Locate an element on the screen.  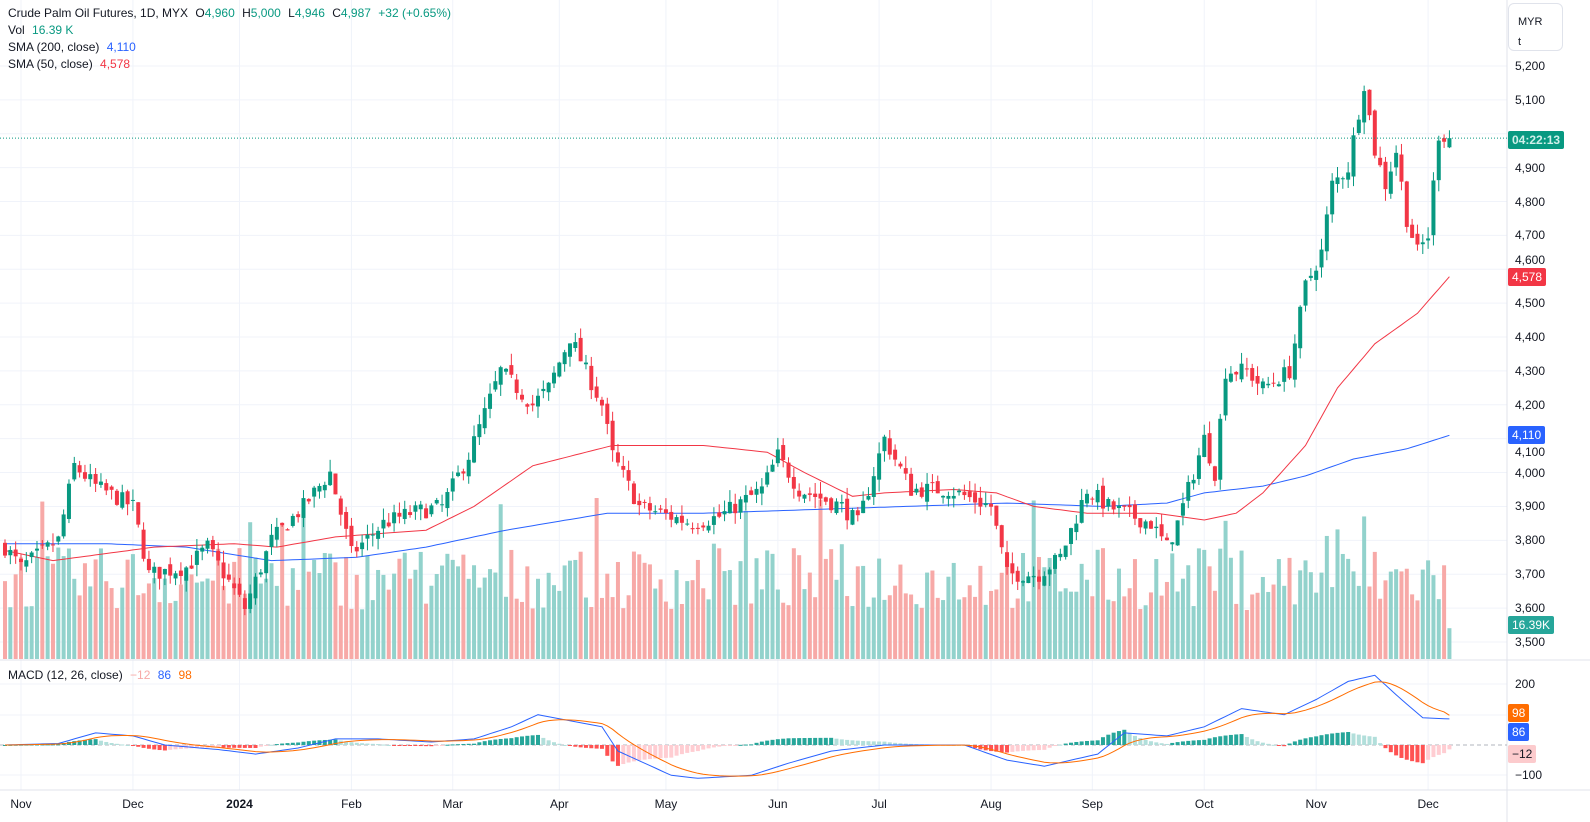
time-axis-label: May is located at coordinates (666, 804).